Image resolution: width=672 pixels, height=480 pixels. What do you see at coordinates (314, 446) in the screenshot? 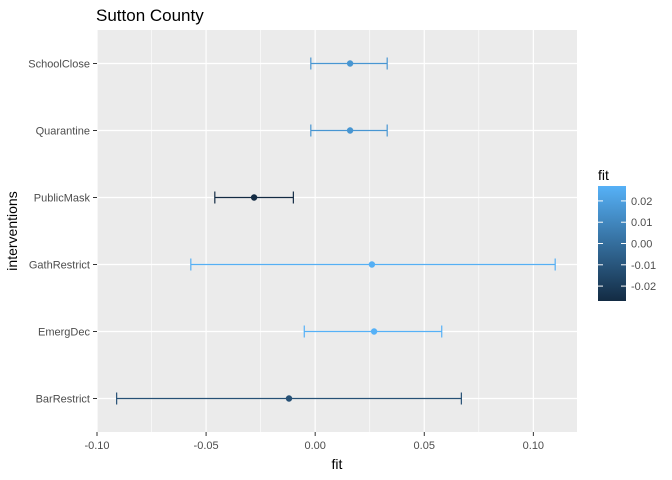
I see `x-tick-label: 0.00` at bounding box center [314, 446].